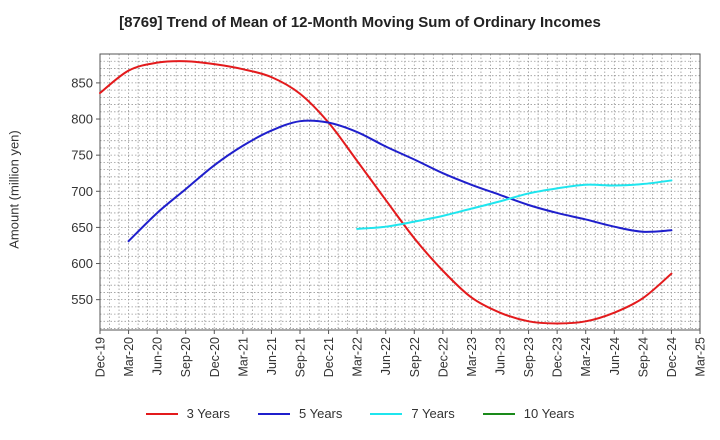 This screenshot has height=440, width=720. I want to click on x-tick-label: Dec-23, so click(558, 357).